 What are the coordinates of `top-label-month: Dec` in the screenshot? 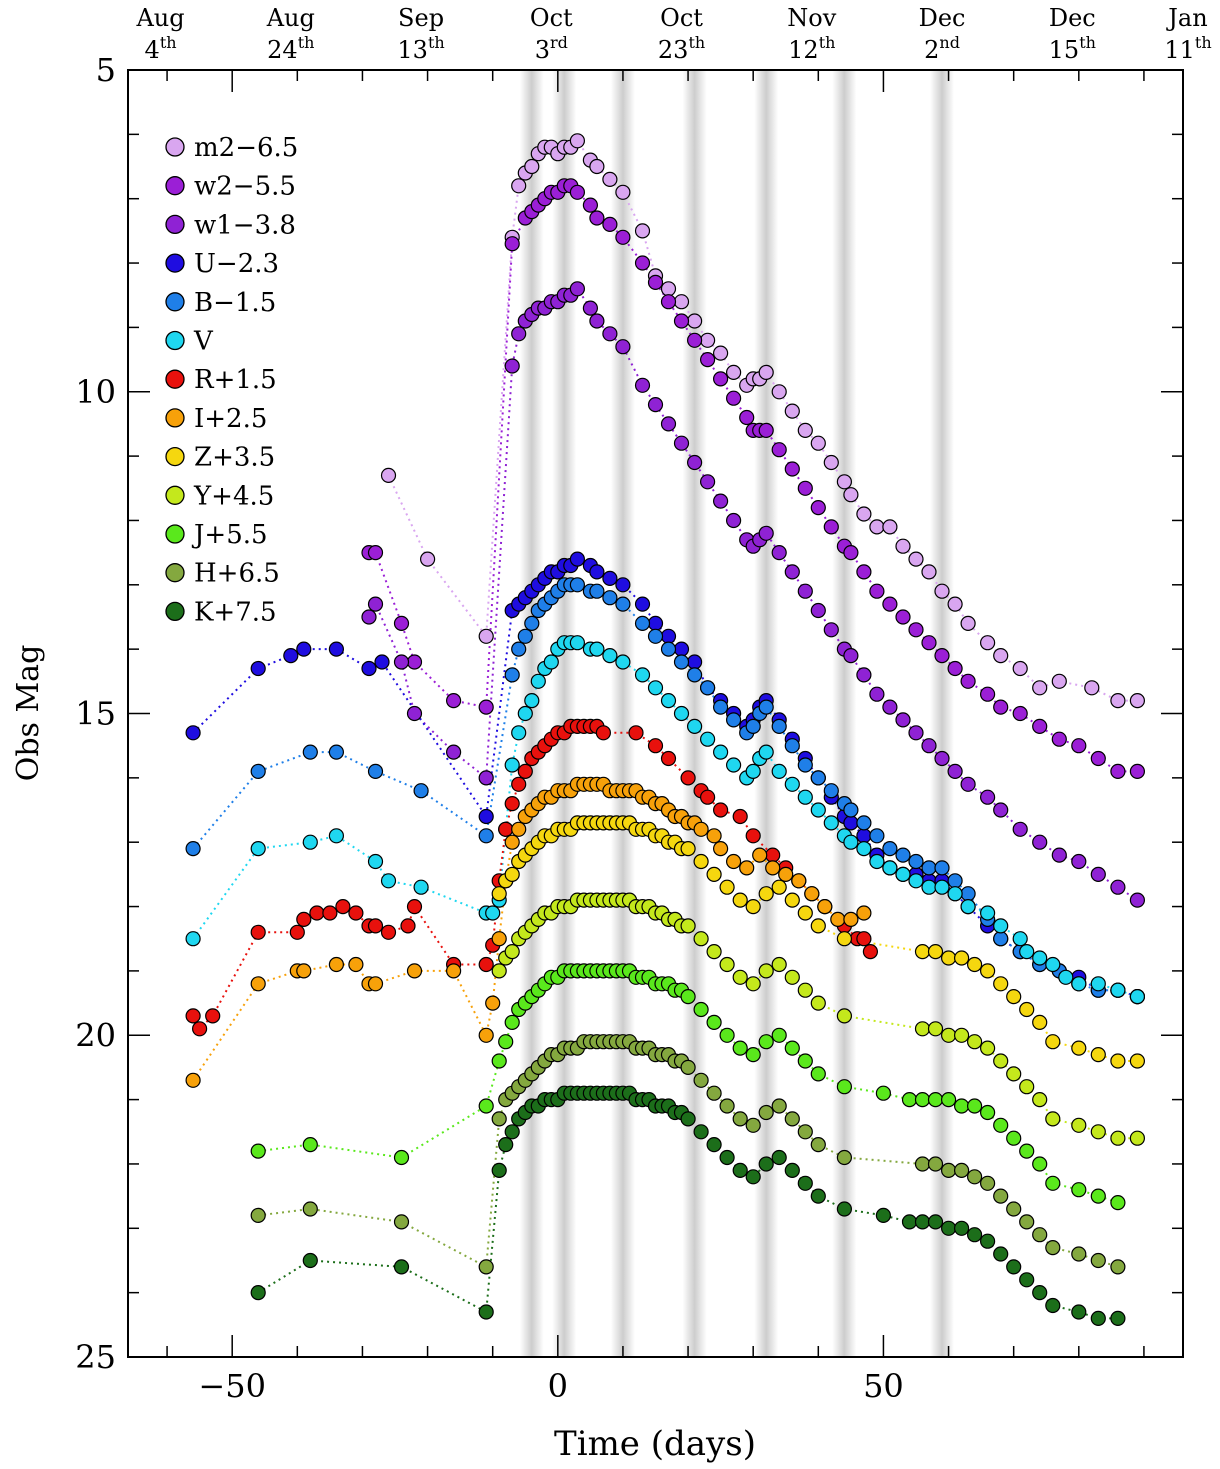 It's located at (942, 18).